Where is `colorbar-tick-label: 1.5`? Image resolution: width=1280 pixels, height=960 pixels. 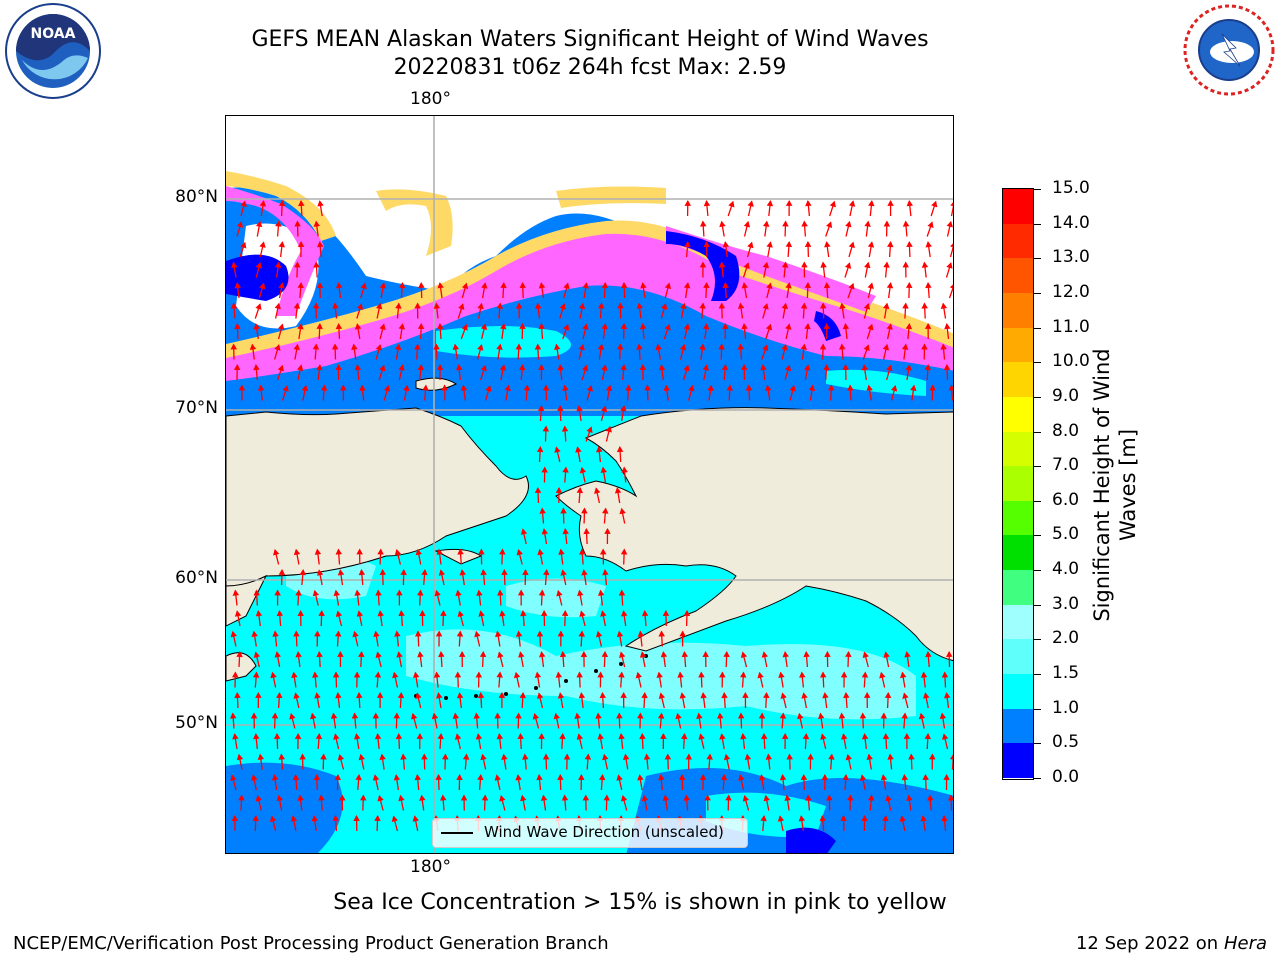 colorbar-tick-label: 1.5 is located at coordinates (1066, 673).